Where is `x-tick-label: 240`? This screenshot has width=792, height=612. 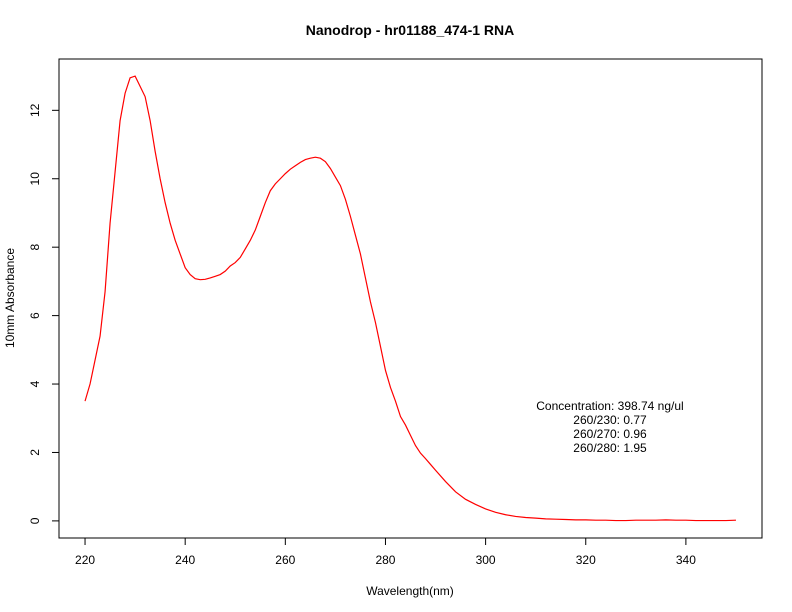
x-tick-label: 240 is located at coordinates (185, 560).